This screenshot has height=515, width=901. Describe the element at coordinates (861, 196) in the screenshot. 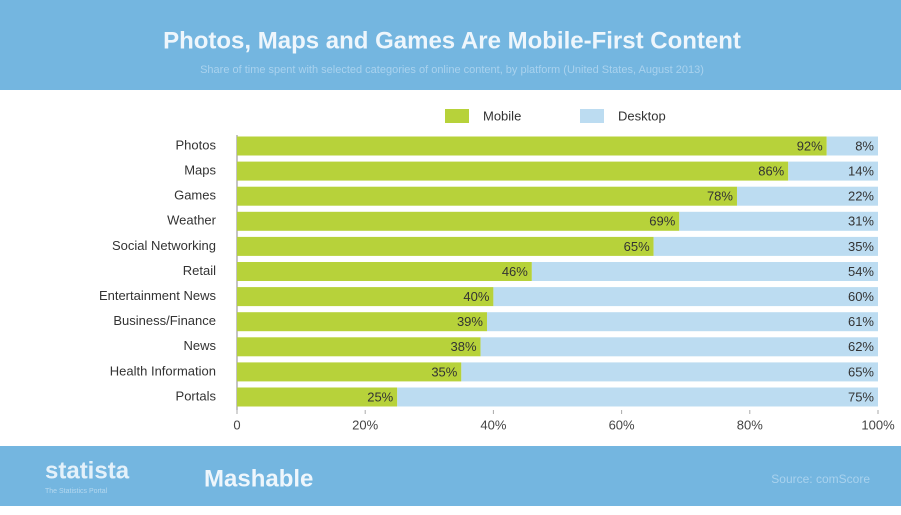

I see `value-label: 22%` at that location.